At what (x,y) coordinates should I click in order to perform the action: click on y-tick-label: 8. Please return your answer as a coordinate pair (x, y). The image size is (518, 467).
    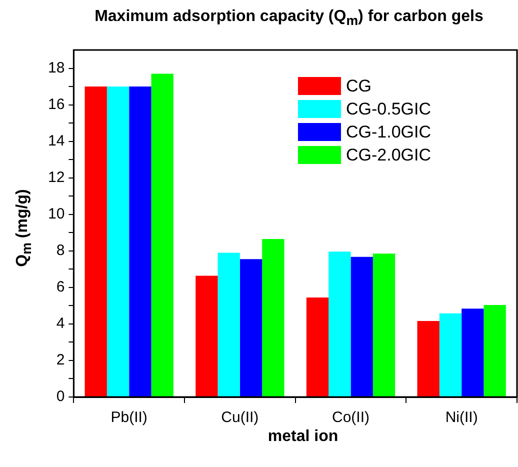
    Looking at the image, I should click on (60, 251).